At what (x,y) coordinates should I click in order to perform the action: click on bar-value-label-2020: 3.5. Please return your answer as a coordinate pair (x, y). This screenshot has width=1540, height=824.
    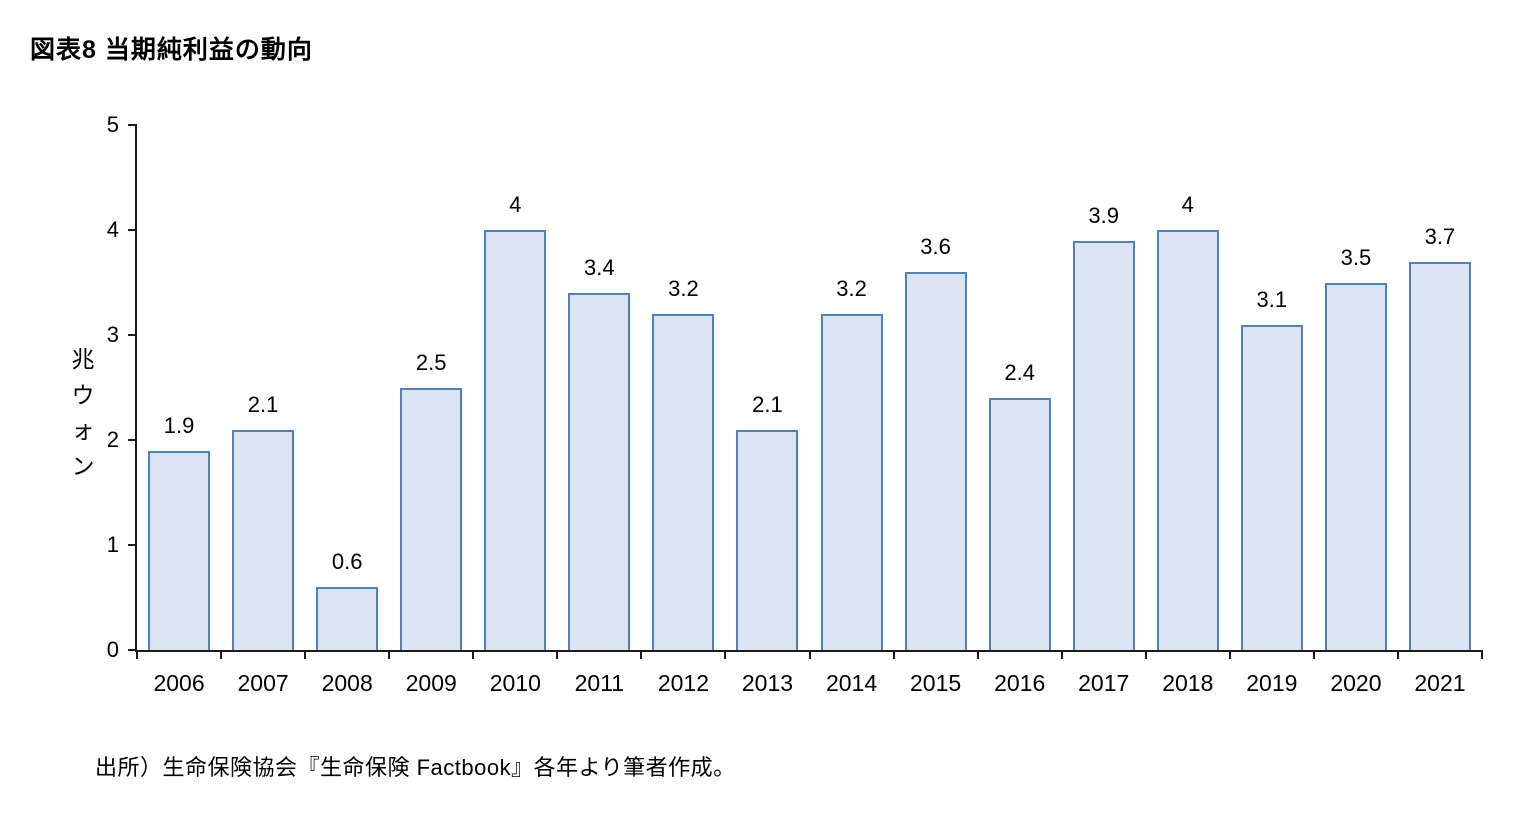
    Looking at the image, I should click on (1356, 257).